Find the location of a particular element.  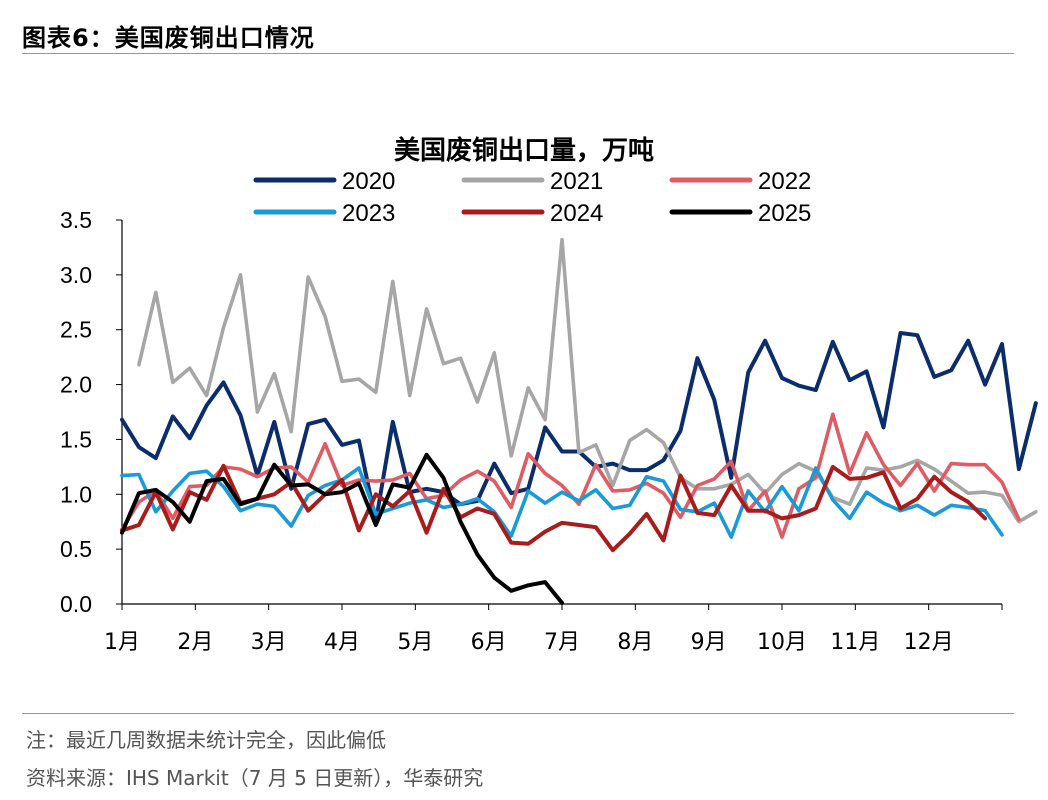

footnote-source: 资料来源：IHS Markit（7 月 5 日更新），华泰研究 is located at coordinates (255, 778).